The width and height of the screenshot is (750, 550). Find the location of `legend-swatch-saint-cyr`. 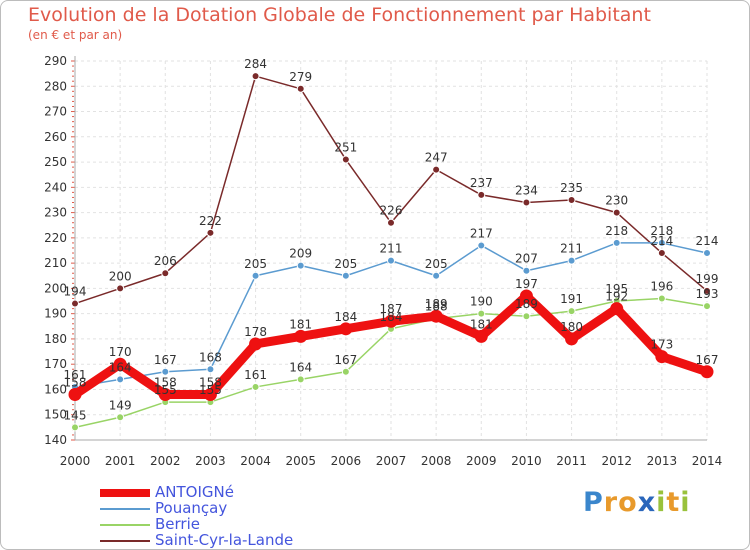

legend-swatch-saint-cyr is located at coordinates (125, 541).